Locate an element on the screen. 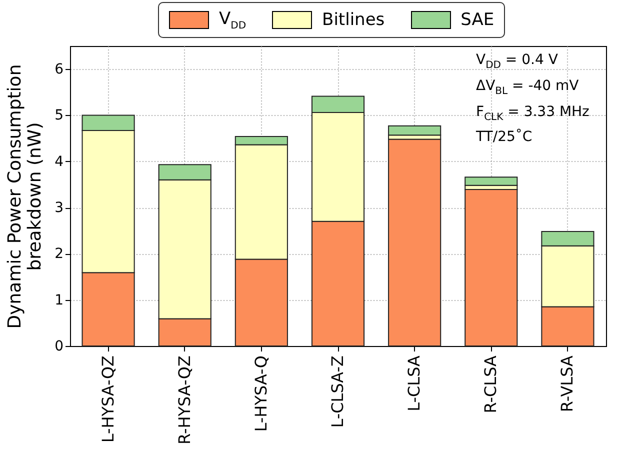  y-tick-label: 2 is located at coordinates (59, 254).